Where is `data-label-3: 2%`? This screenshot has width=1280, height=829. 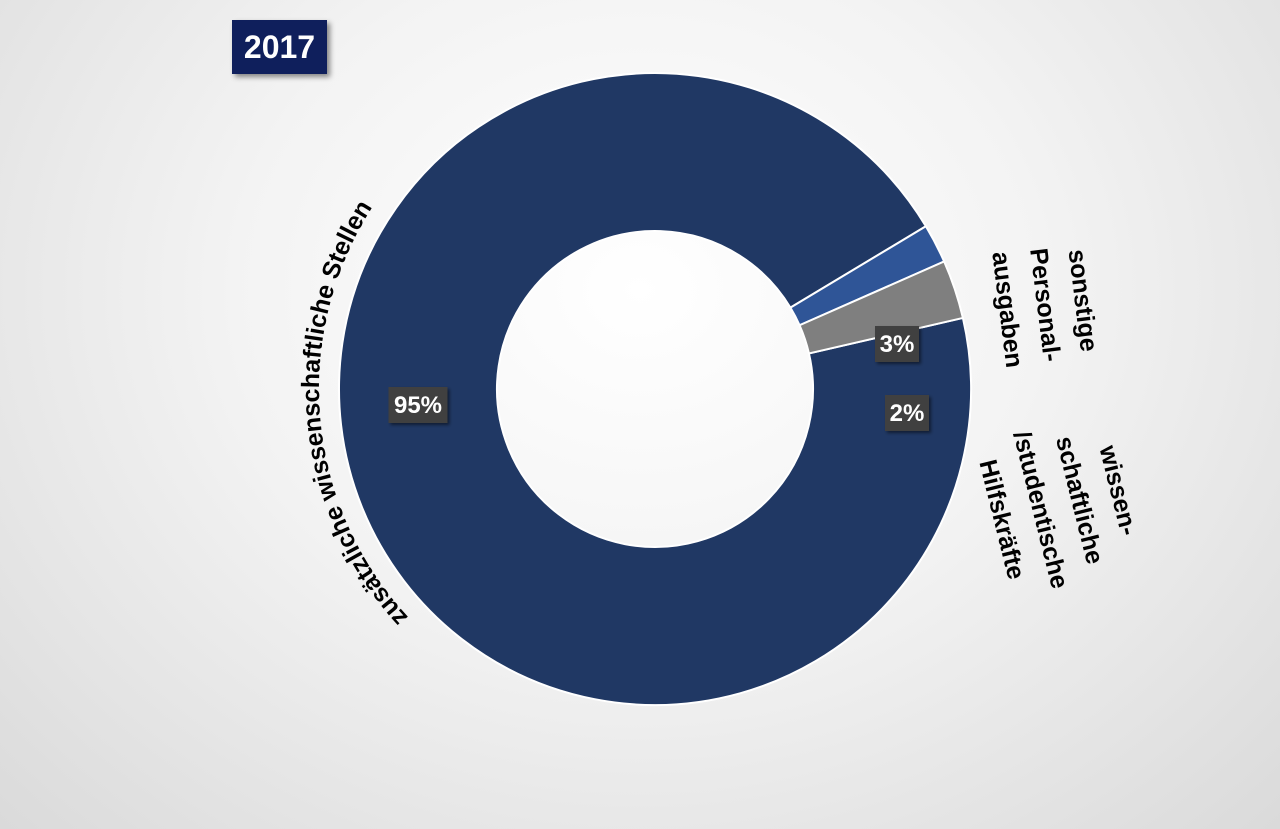 data-label-3: 2% is located at coordinates (907, 413).